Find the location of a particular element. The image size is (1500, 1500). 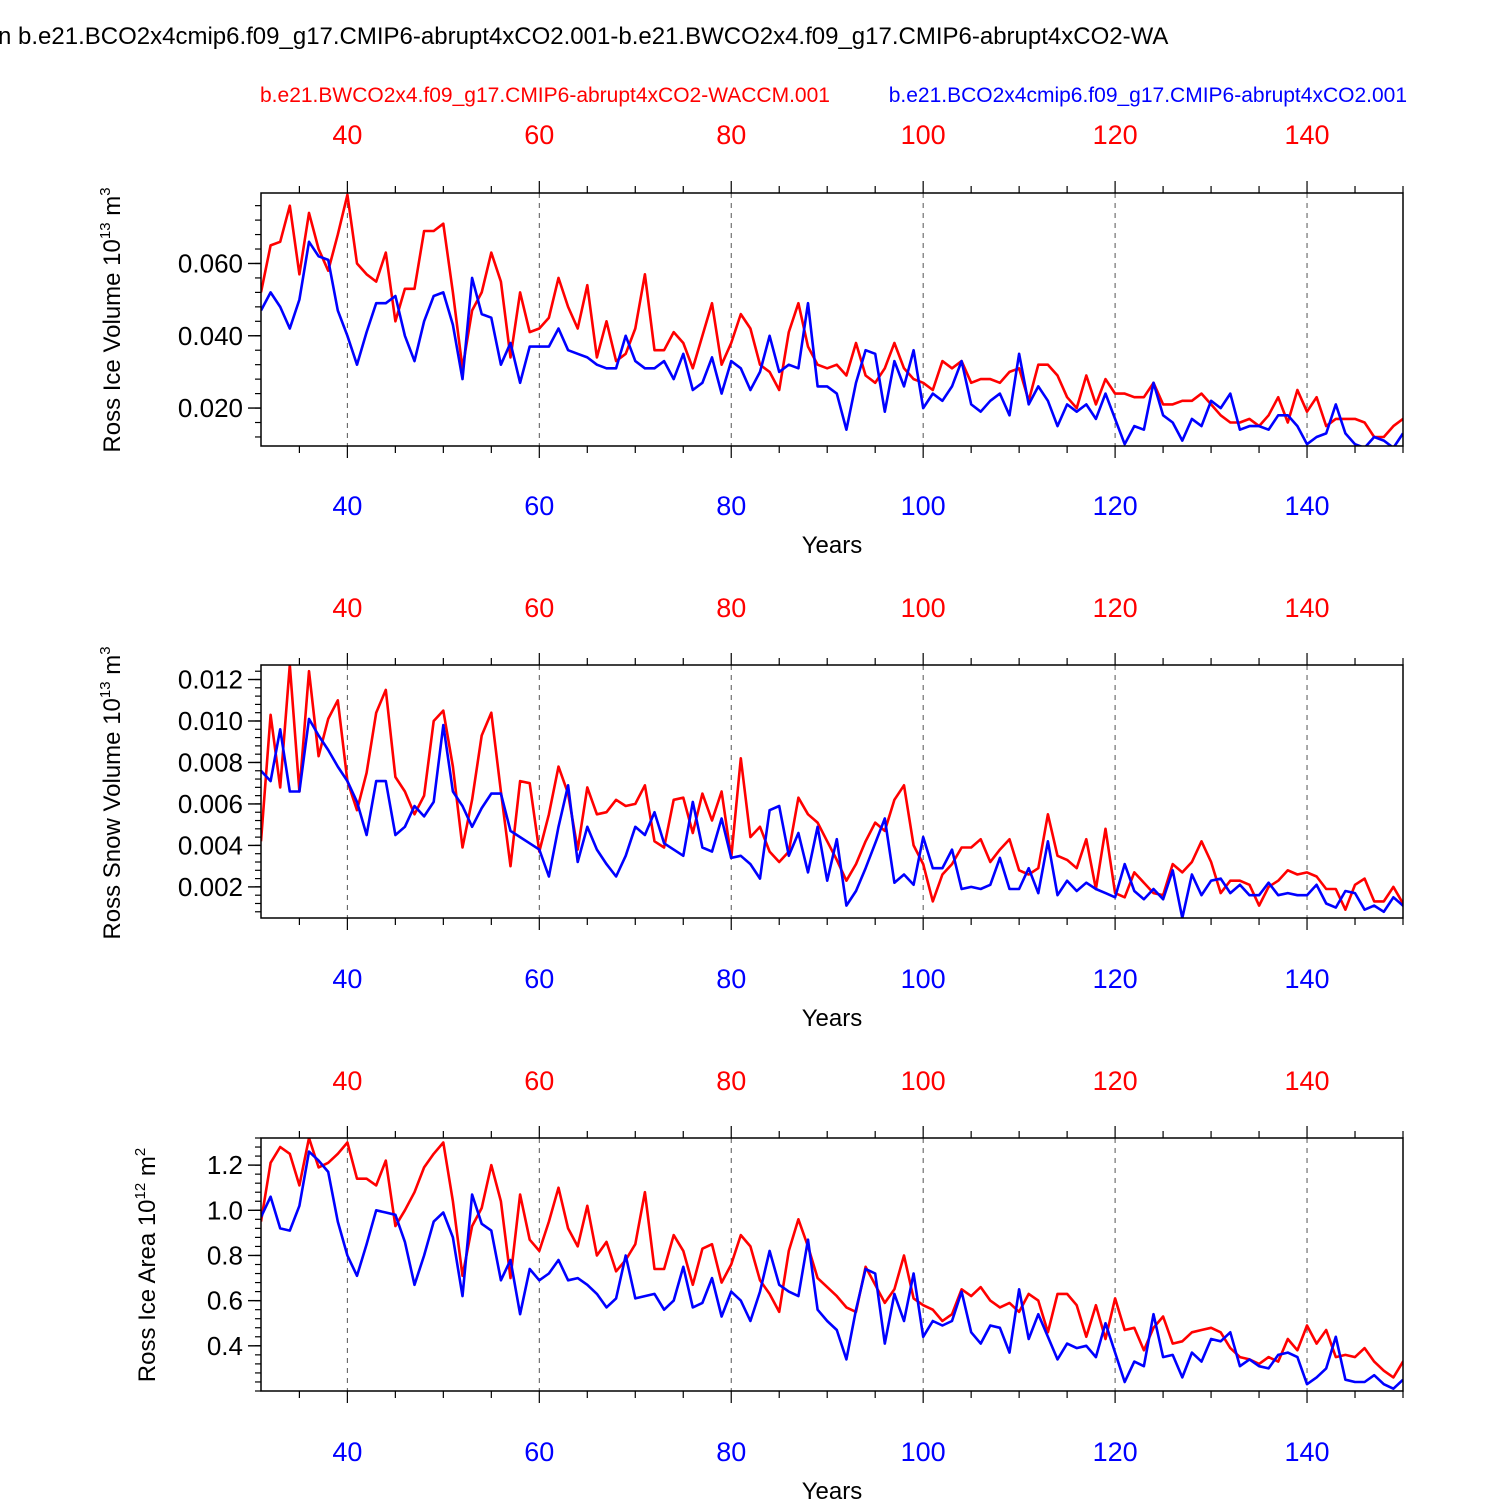

y-tick-label-0.010: 0.010 is located at coordinates (210, 721).